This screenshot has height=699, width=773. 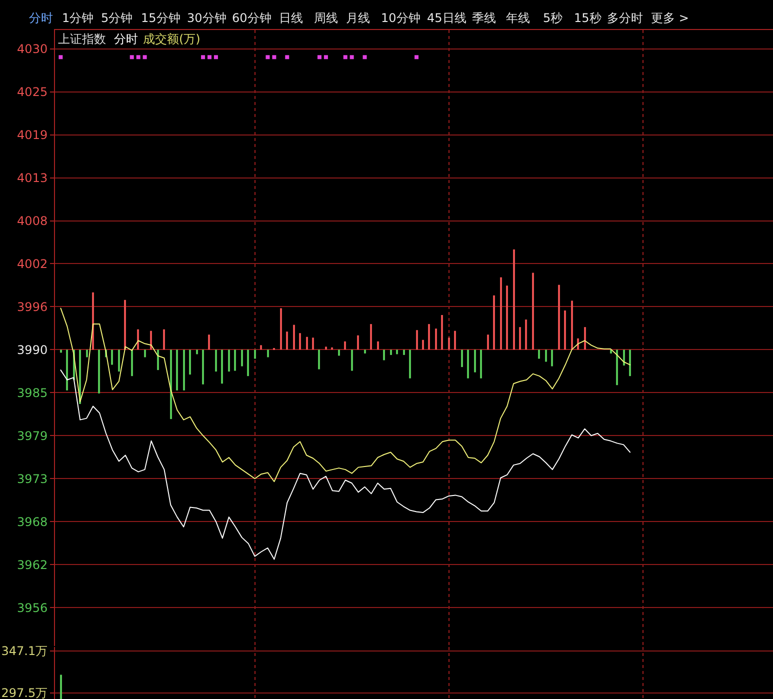 I want to click on text: 月线, so click(x=358, y=18).